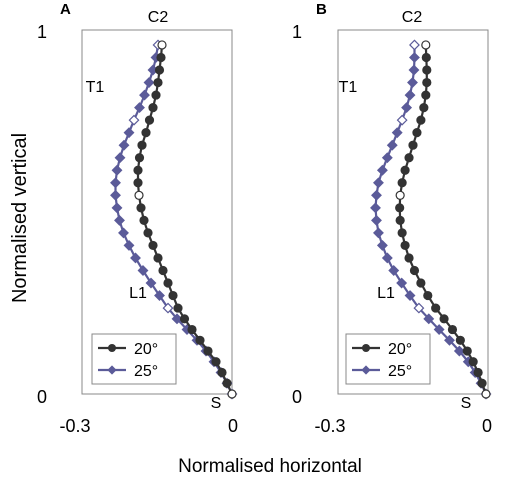 The width and height of the screenshot is (510, 483). Describe the element at coordinates (65, 9) in the screenshot. I see `panel-letter: A` at that location.